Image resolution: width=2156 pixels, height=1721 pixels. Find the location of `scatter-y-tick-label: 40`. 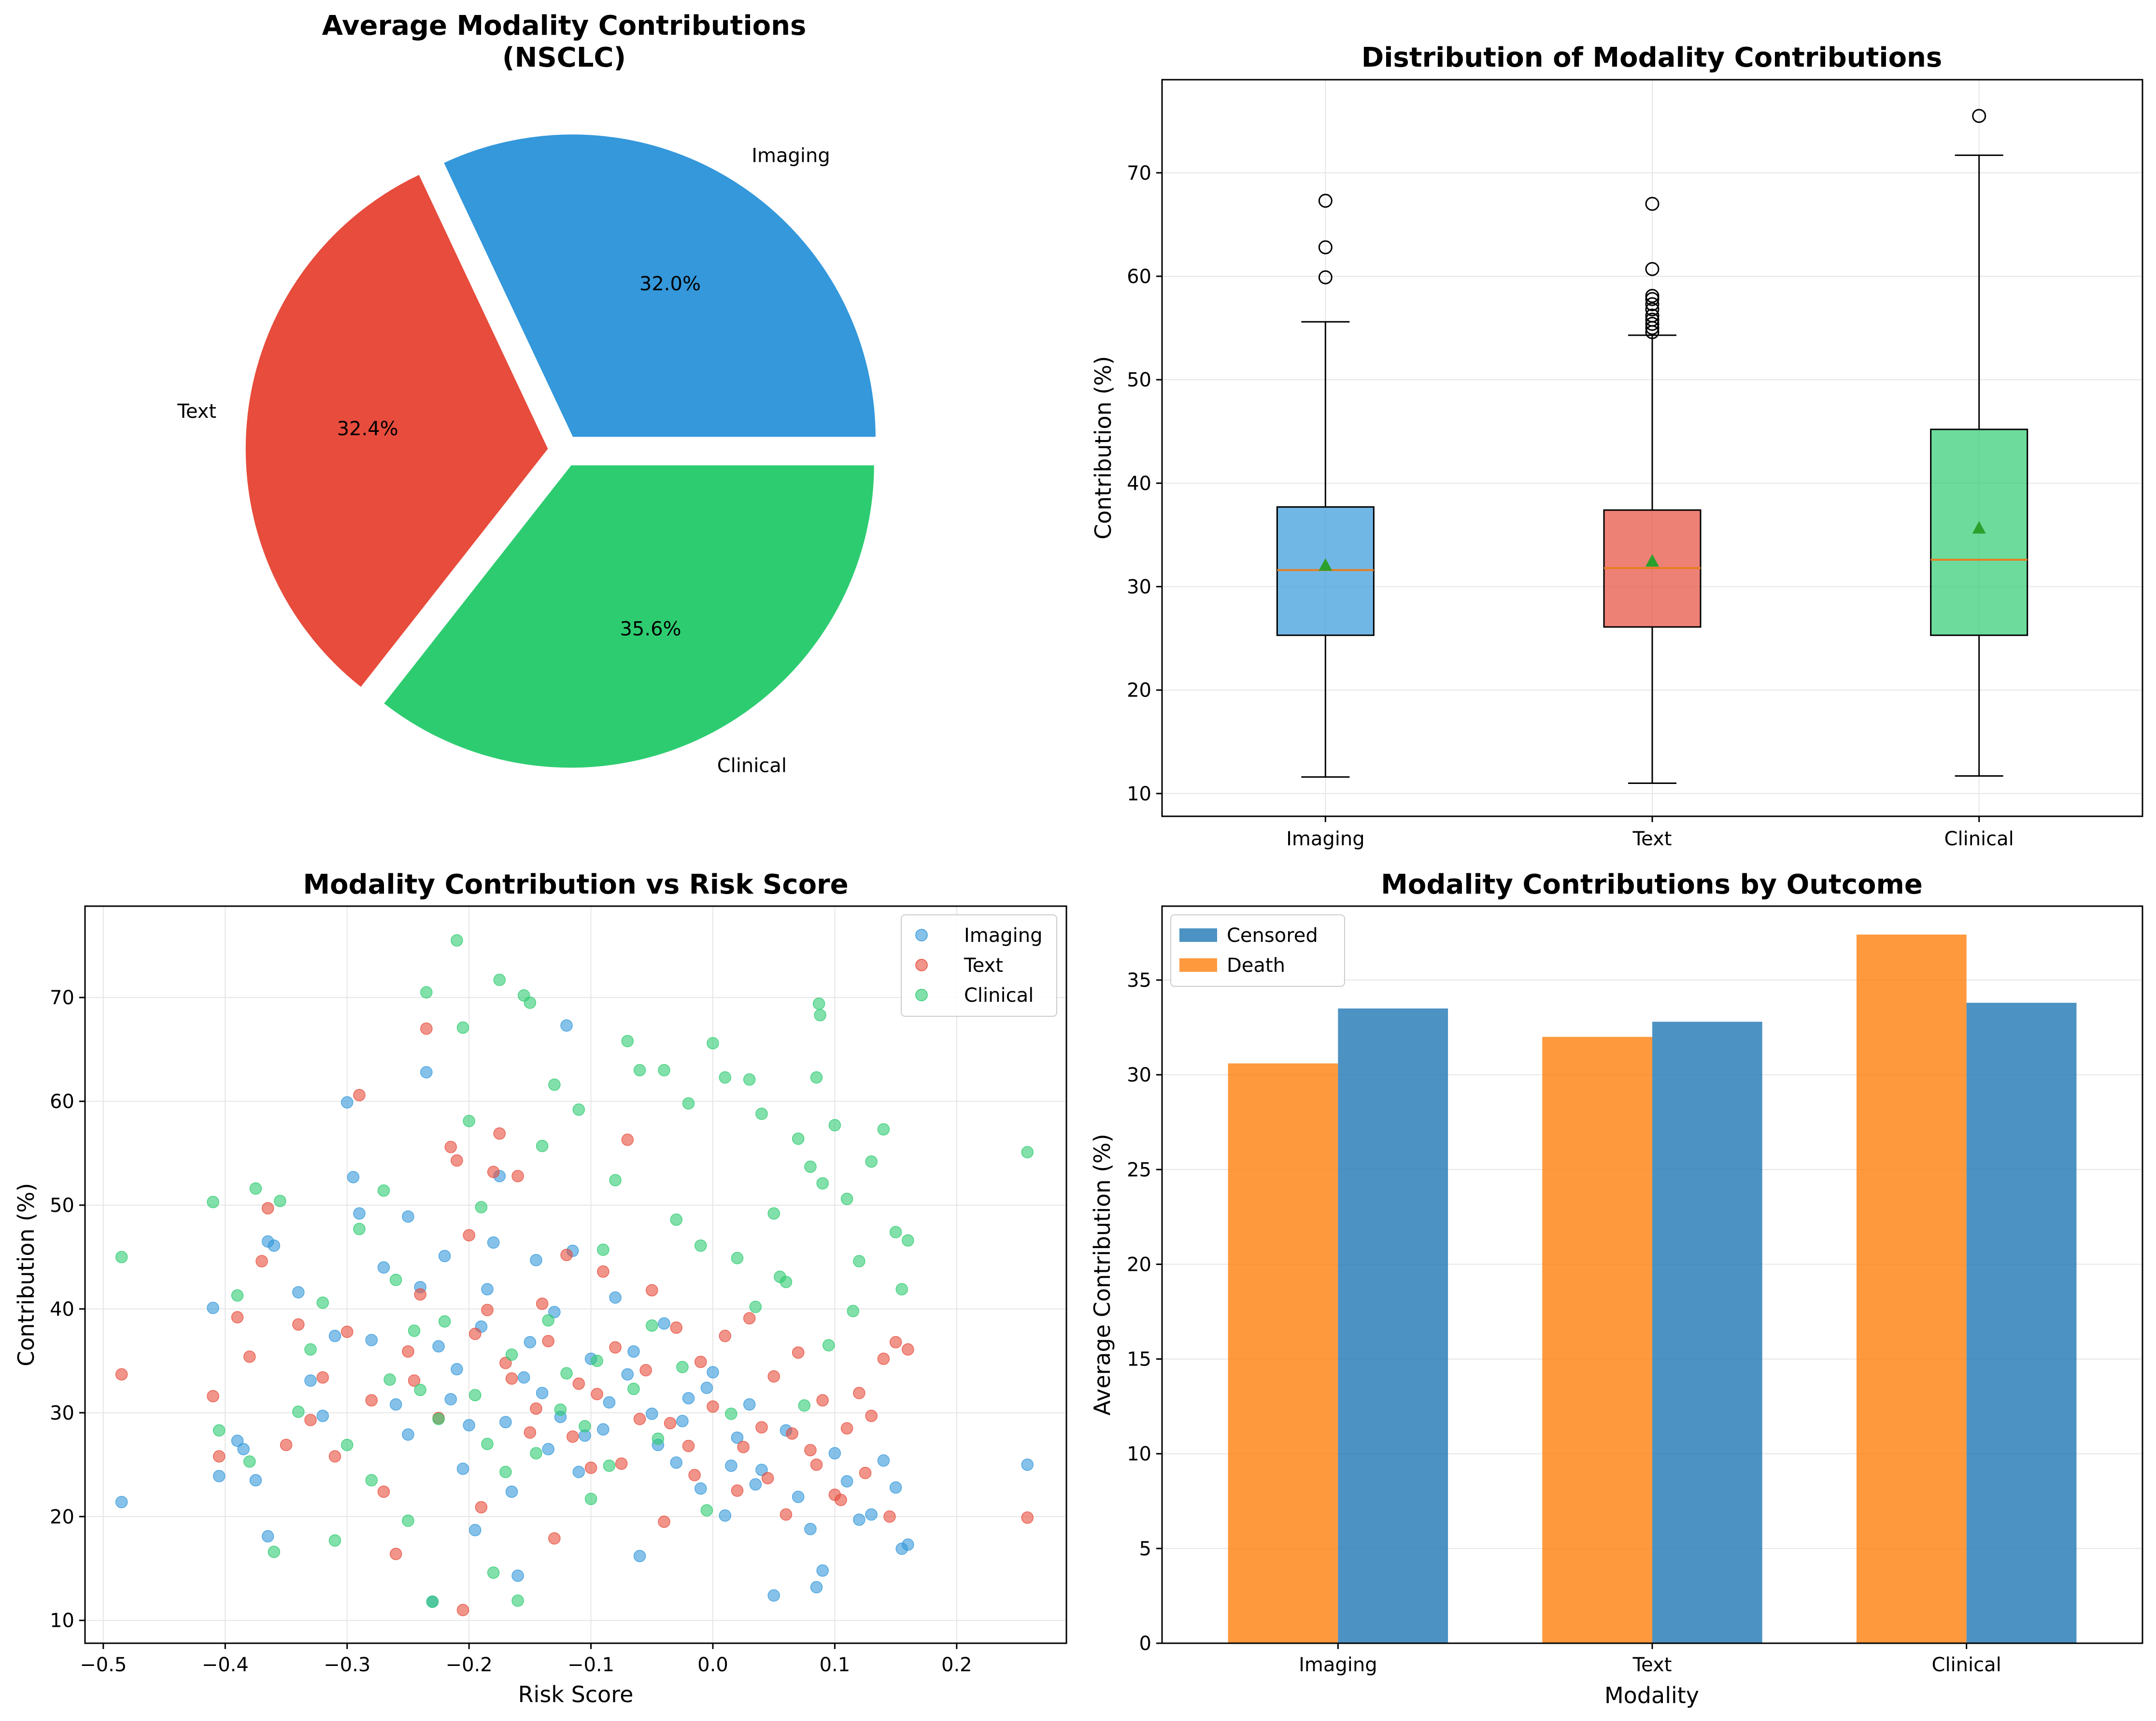

scatter-y-tick-label: 40 is located at coordinates (62, 1309).